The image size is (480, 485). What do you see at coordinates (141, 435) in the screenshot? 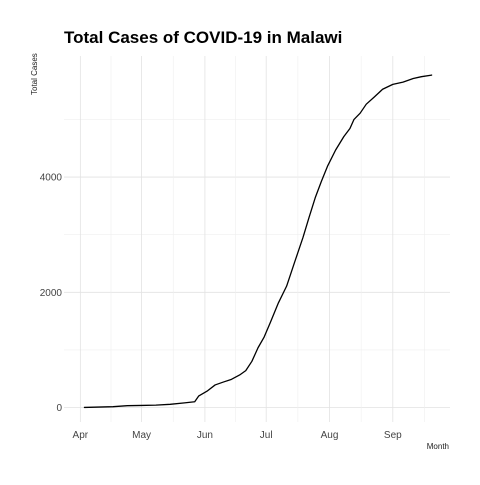
I see `x-tick-label: May` at bounding box center [141, 435].